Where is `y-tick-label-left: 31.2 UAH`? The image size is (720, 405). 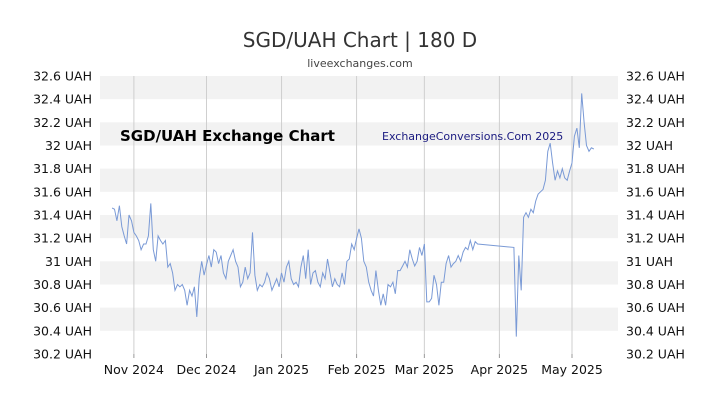
y-tick-label-left: 31.2 UAH is located at coordinates (62, 238).